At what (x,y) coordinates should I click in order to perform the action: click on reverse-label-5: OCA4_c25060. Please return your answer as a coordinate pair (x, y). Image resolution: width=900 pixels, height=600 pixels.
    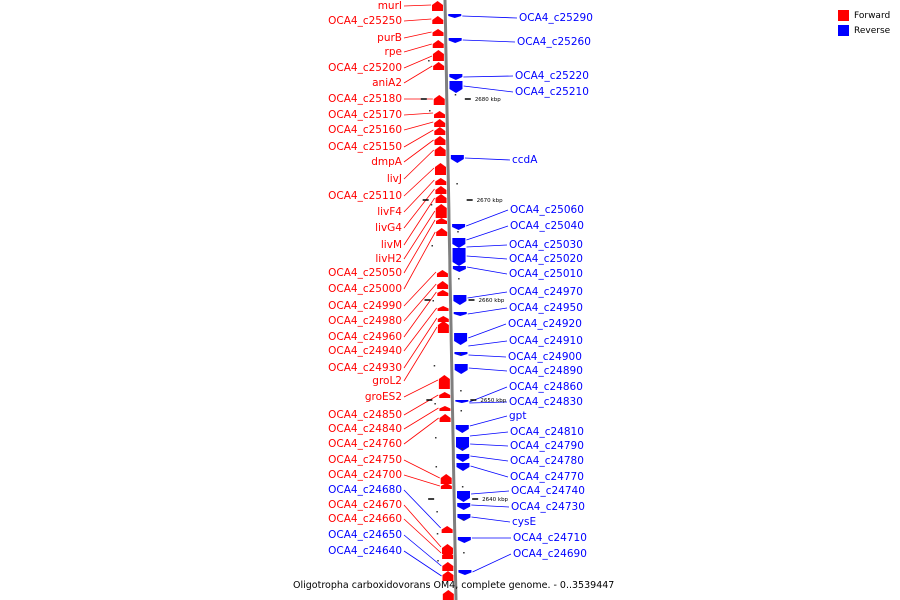
    Looking at the image, I should click on (547, 210).